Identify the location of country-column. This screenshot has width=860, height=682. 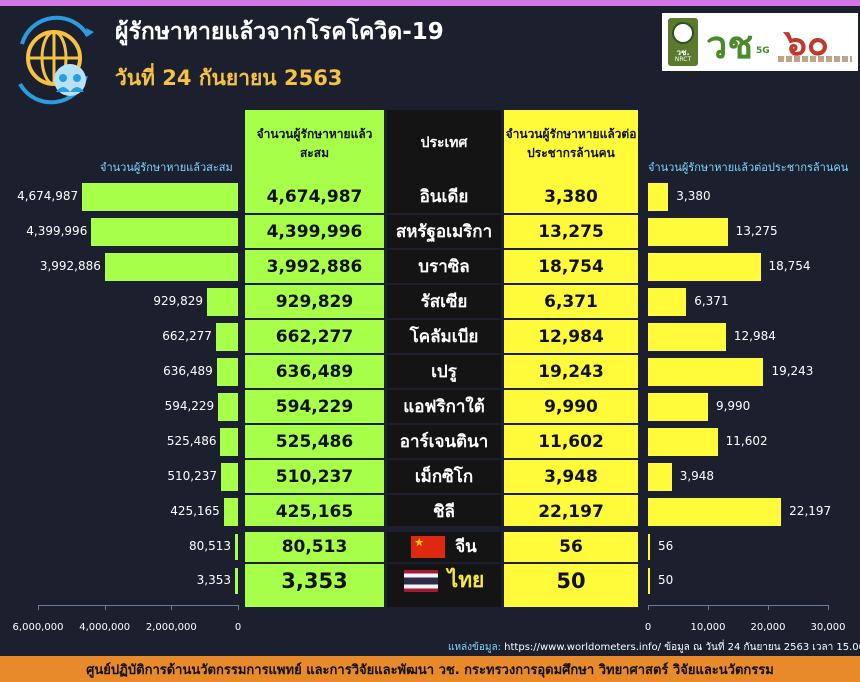
(444, 358).